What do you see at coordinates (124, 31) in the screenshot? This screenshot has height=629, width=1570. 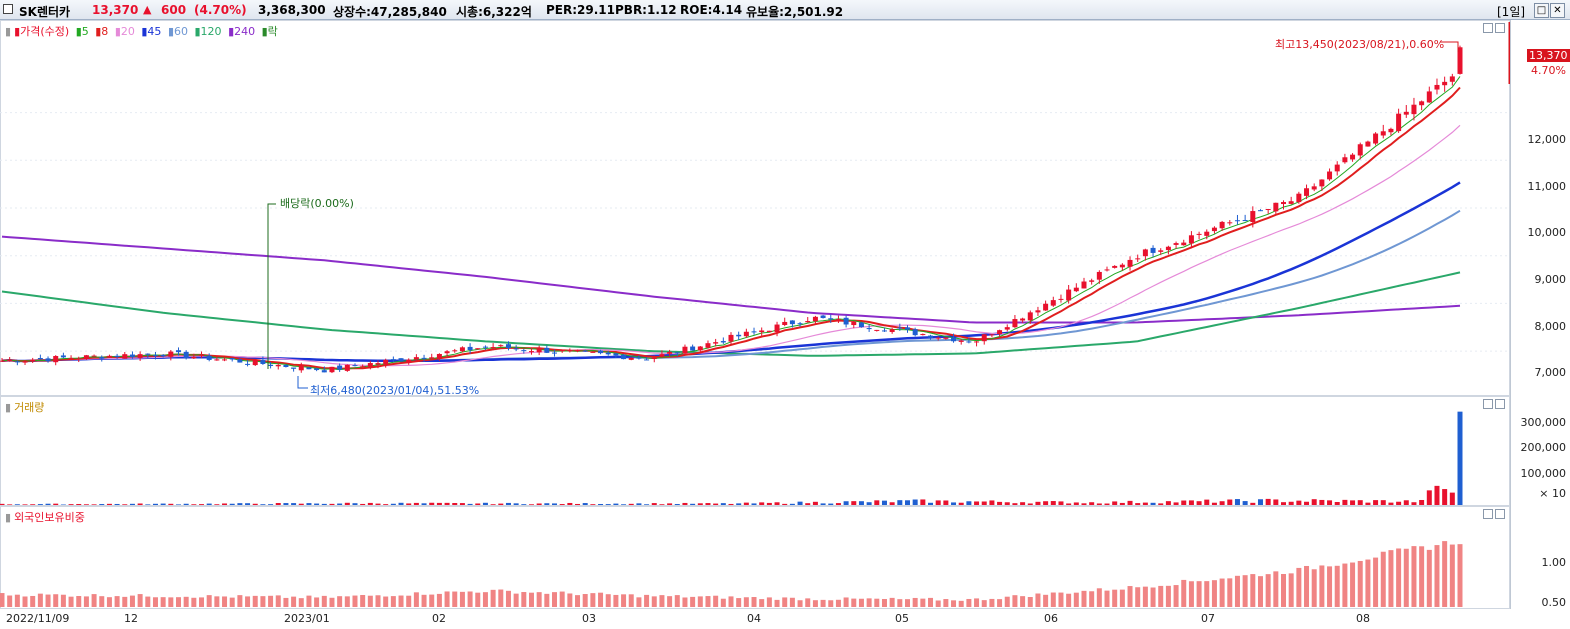 I see `legend-ma20: ▮20` at bounding box center [124, 31].